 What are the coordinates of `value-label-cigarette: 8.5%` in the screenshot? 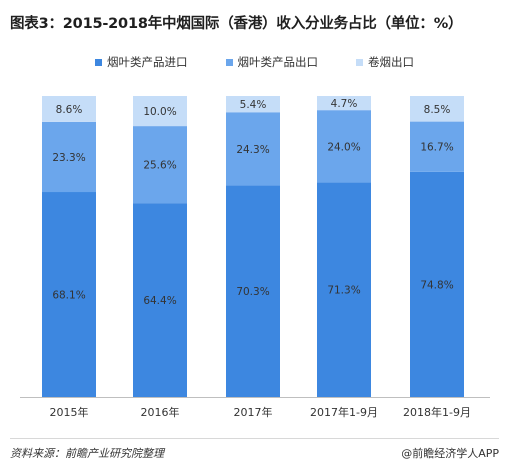 It's located at (437, 110).